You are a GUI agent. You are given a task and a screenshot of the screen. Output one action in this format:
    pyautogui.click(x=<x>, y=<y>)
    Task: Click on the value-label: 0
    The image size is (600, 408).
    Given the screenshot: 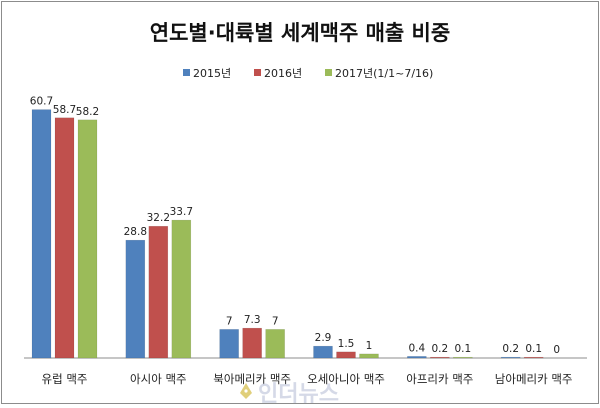 What is the action you would take?
    pyautogui.click(x=556, y=350)
    